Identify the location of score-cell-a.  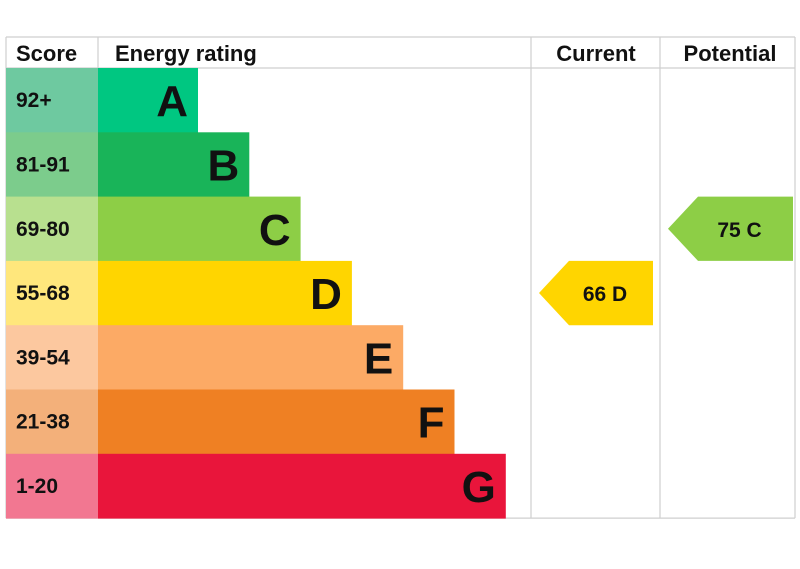
(52, 100).